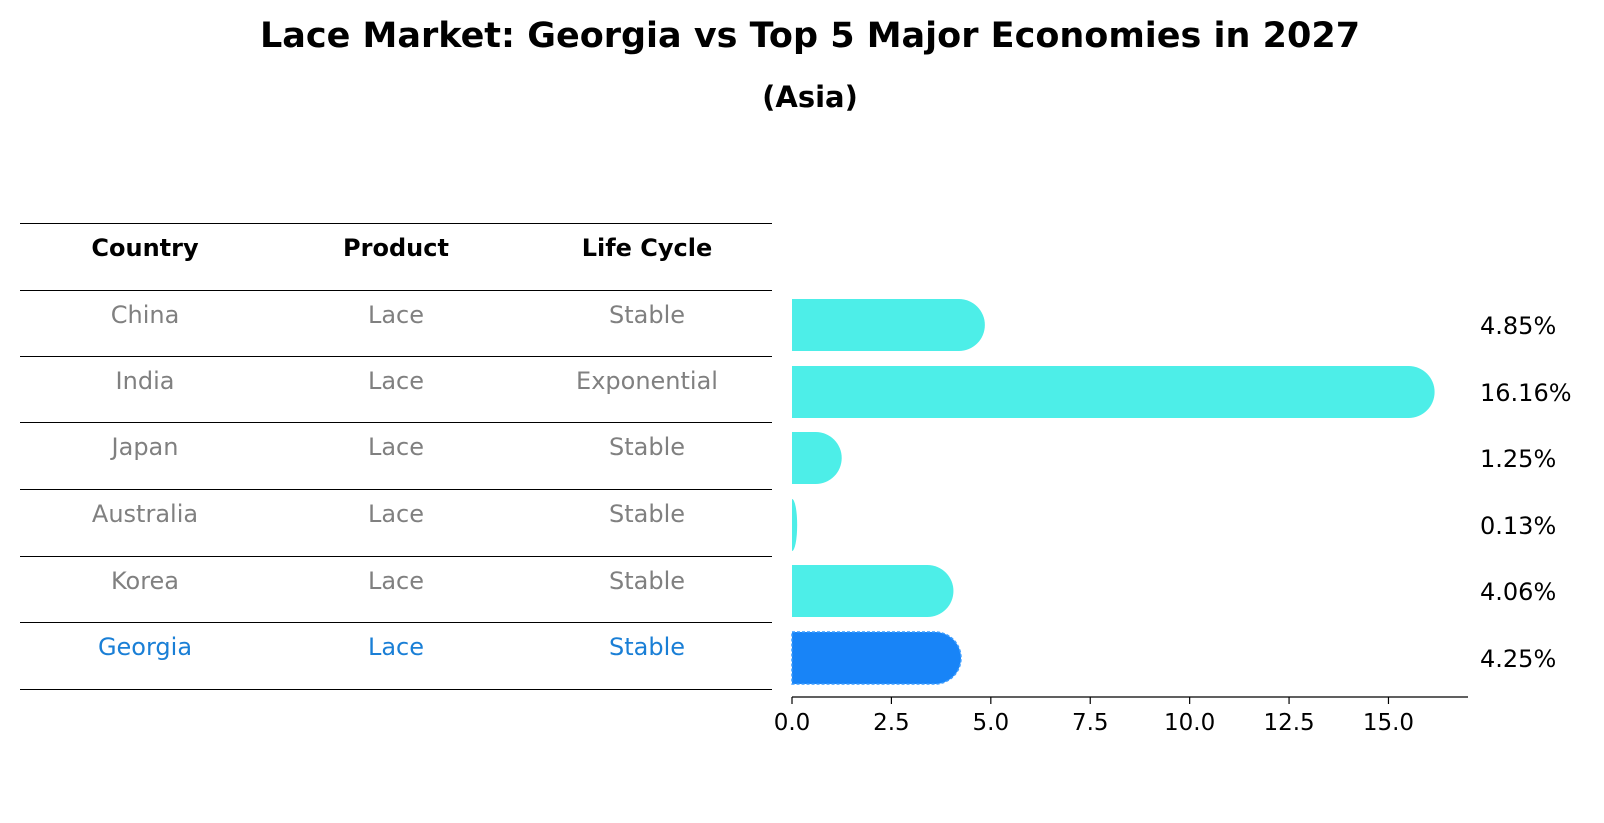 The image size is (1604, 823). What do you see at coordinates (876, 658) in the screenshot?
I see `bar-highlight` at bounding box center [876, 658].